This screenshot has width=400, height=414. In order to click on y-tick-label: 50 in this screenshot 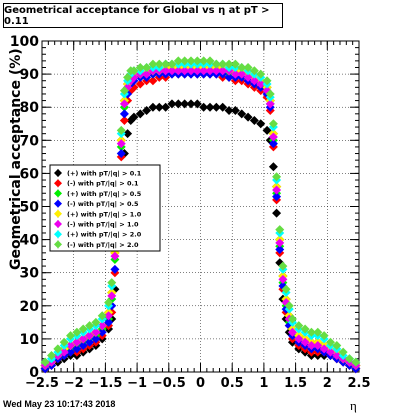, I will do `click(30, 208)`.